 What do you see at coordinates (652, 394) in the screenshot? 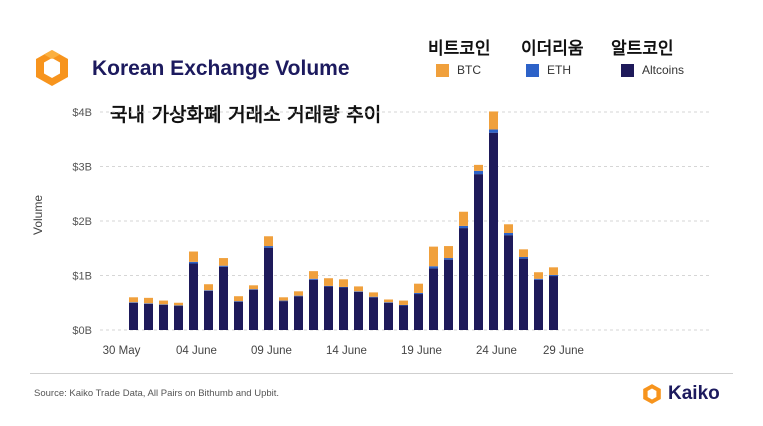
I see `kaiko-logo-icon` at bounding box center [652, 394].